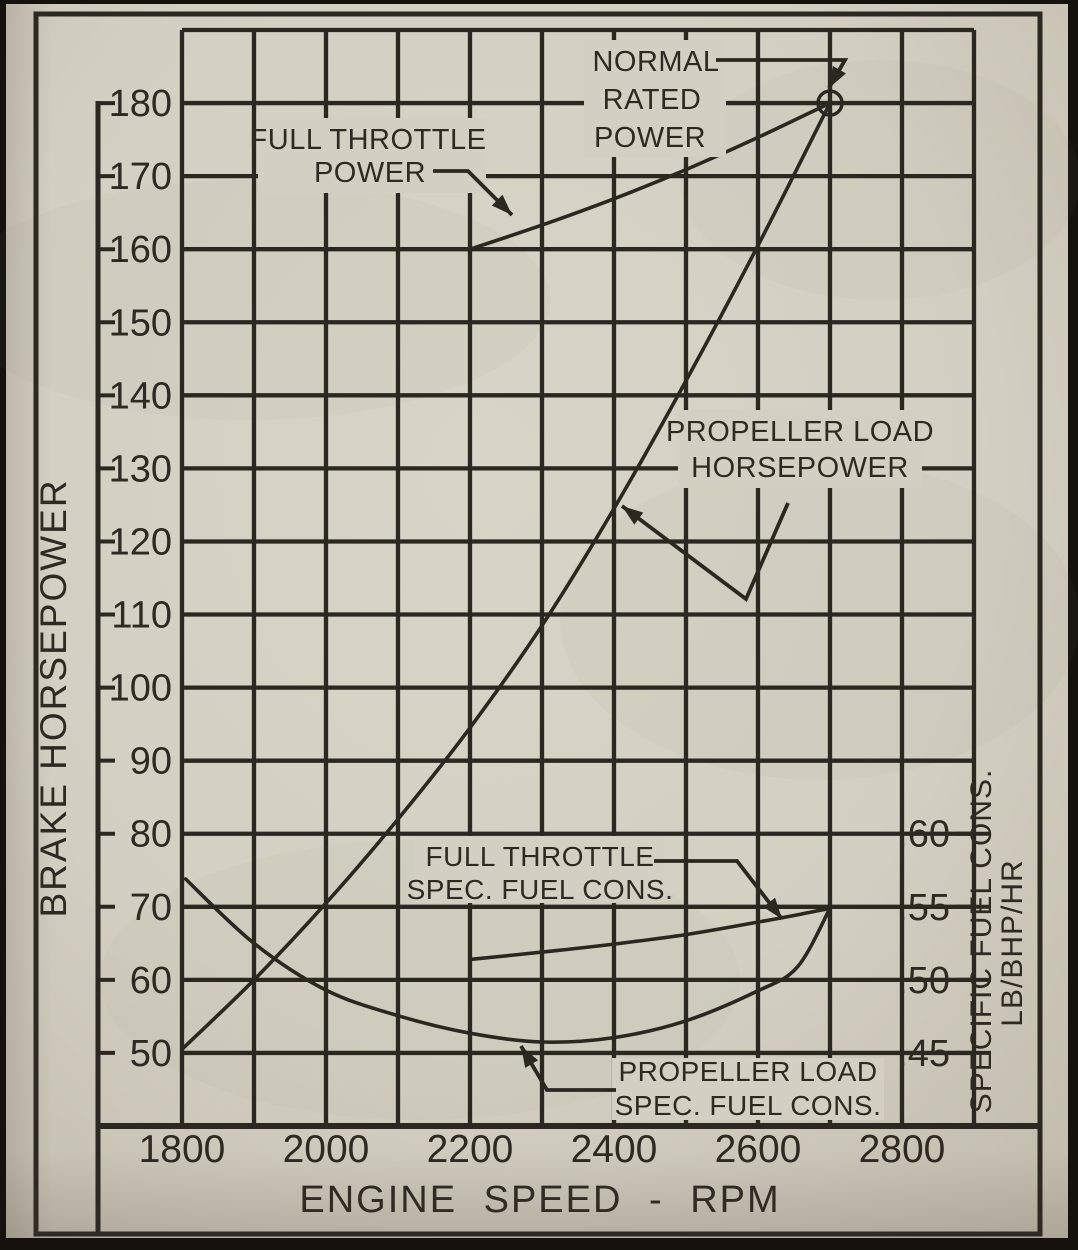 This screenshot has height=1250, width=1078. I want to click on y-tick-label-70: 70, so click(151, 908).